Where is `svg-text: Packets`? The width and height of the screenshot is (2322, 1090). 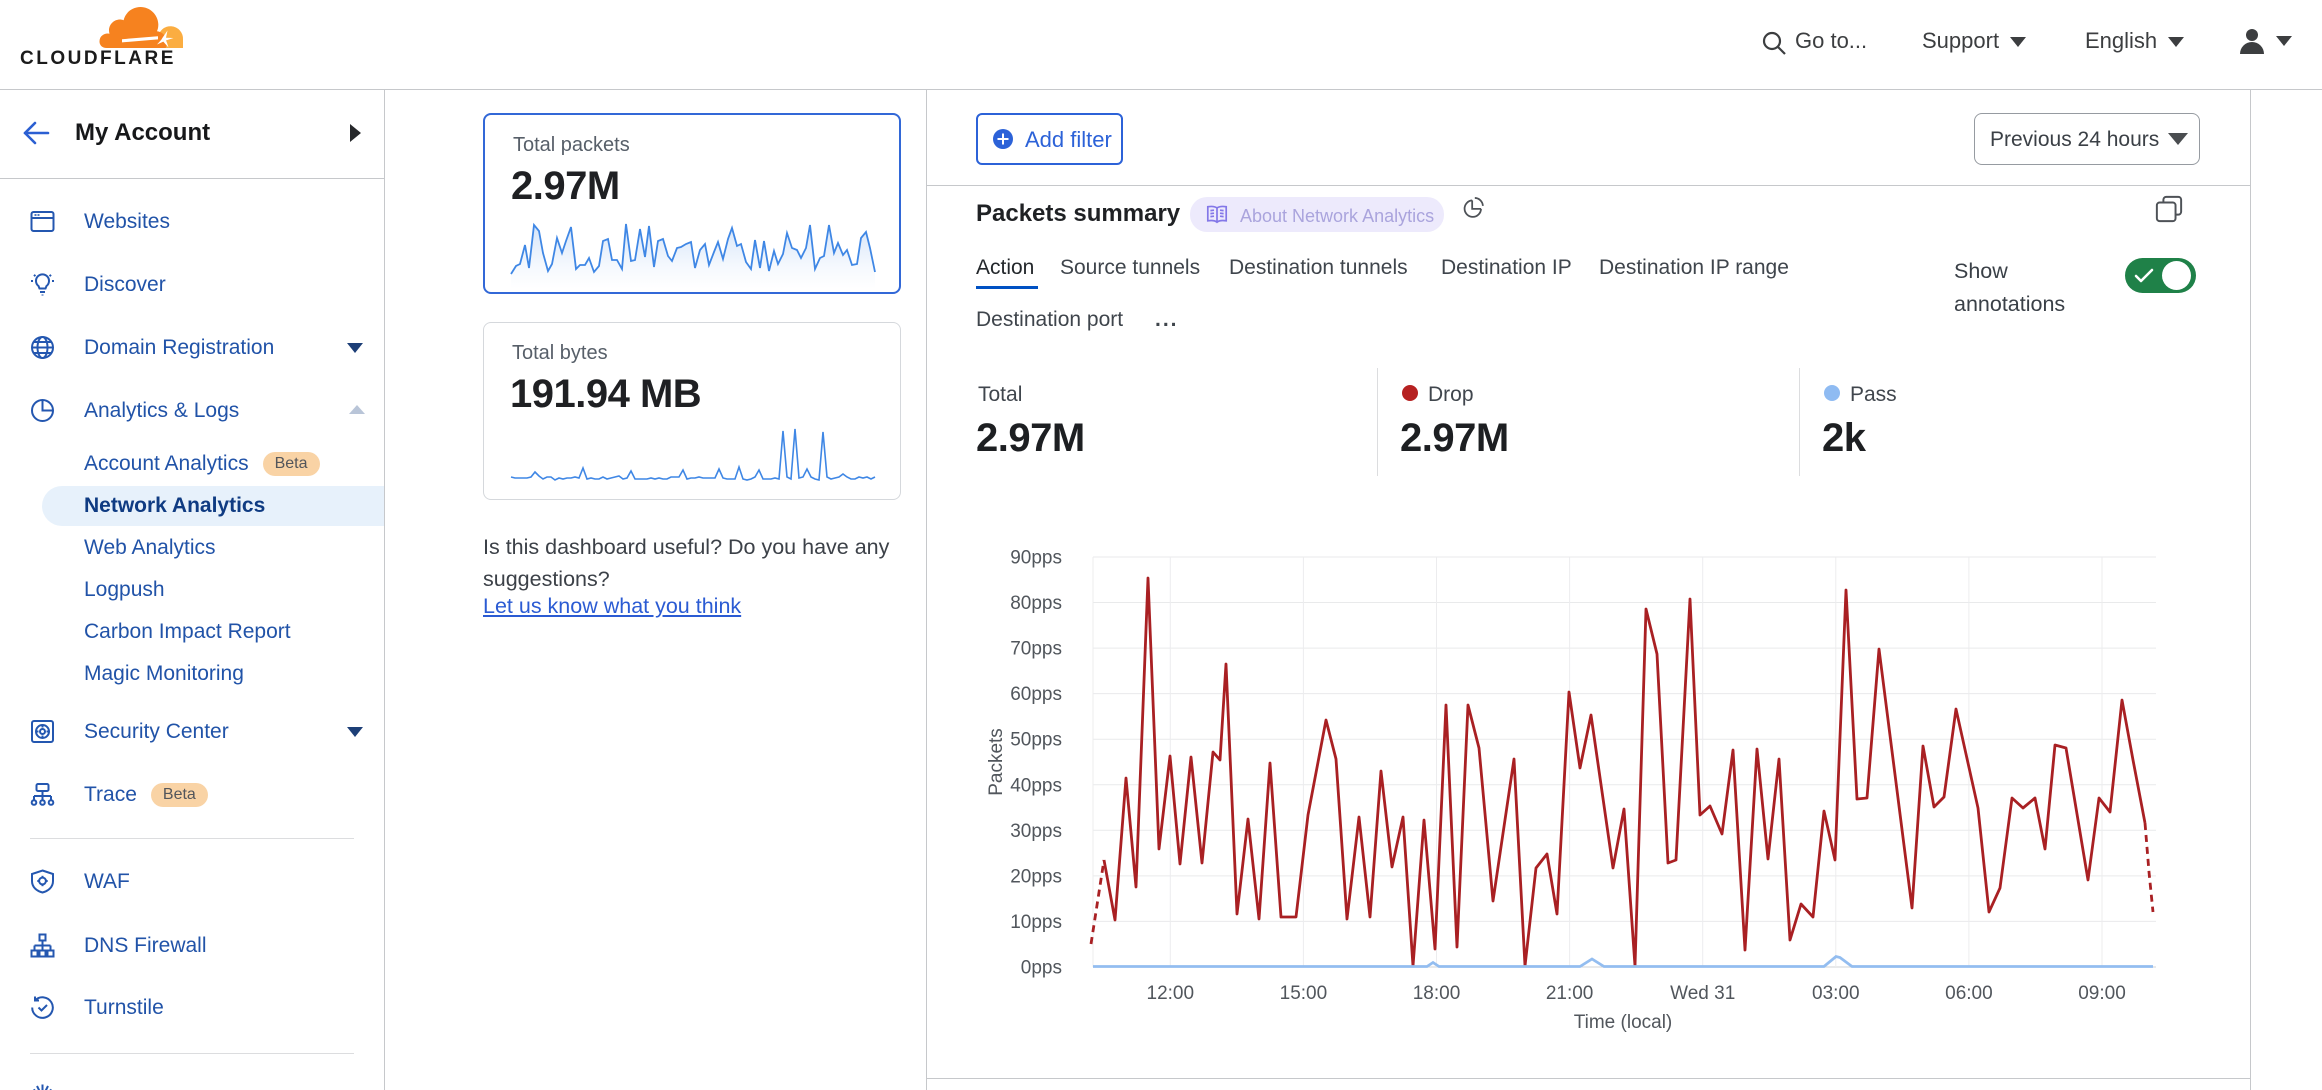
svg-text: Packets is located at coordinates (996, 762).